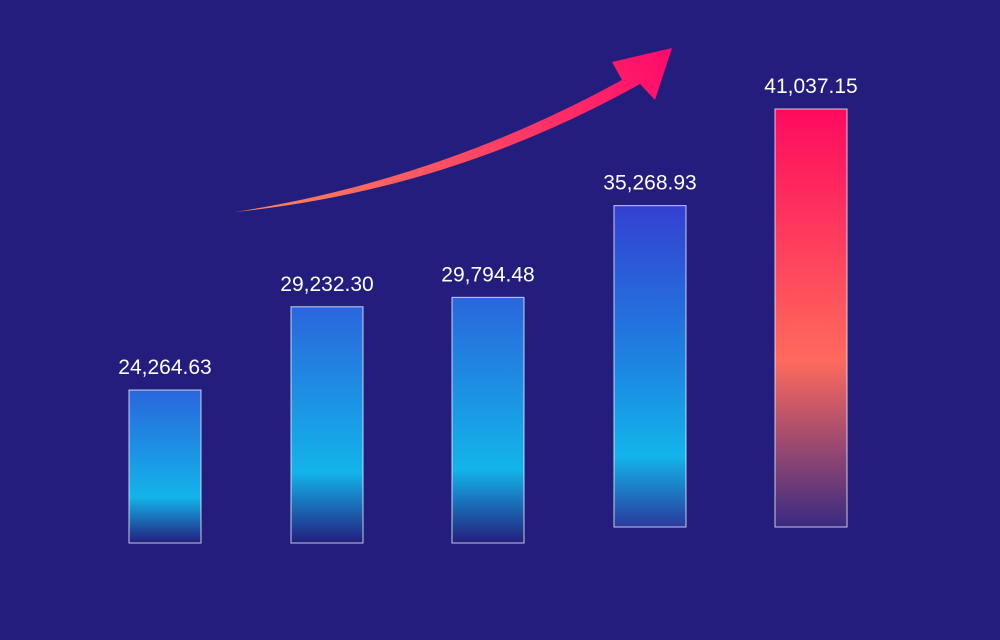 The image size is (1000, 640). I want to click on value-label: 29,232.30, so click(326, 284).